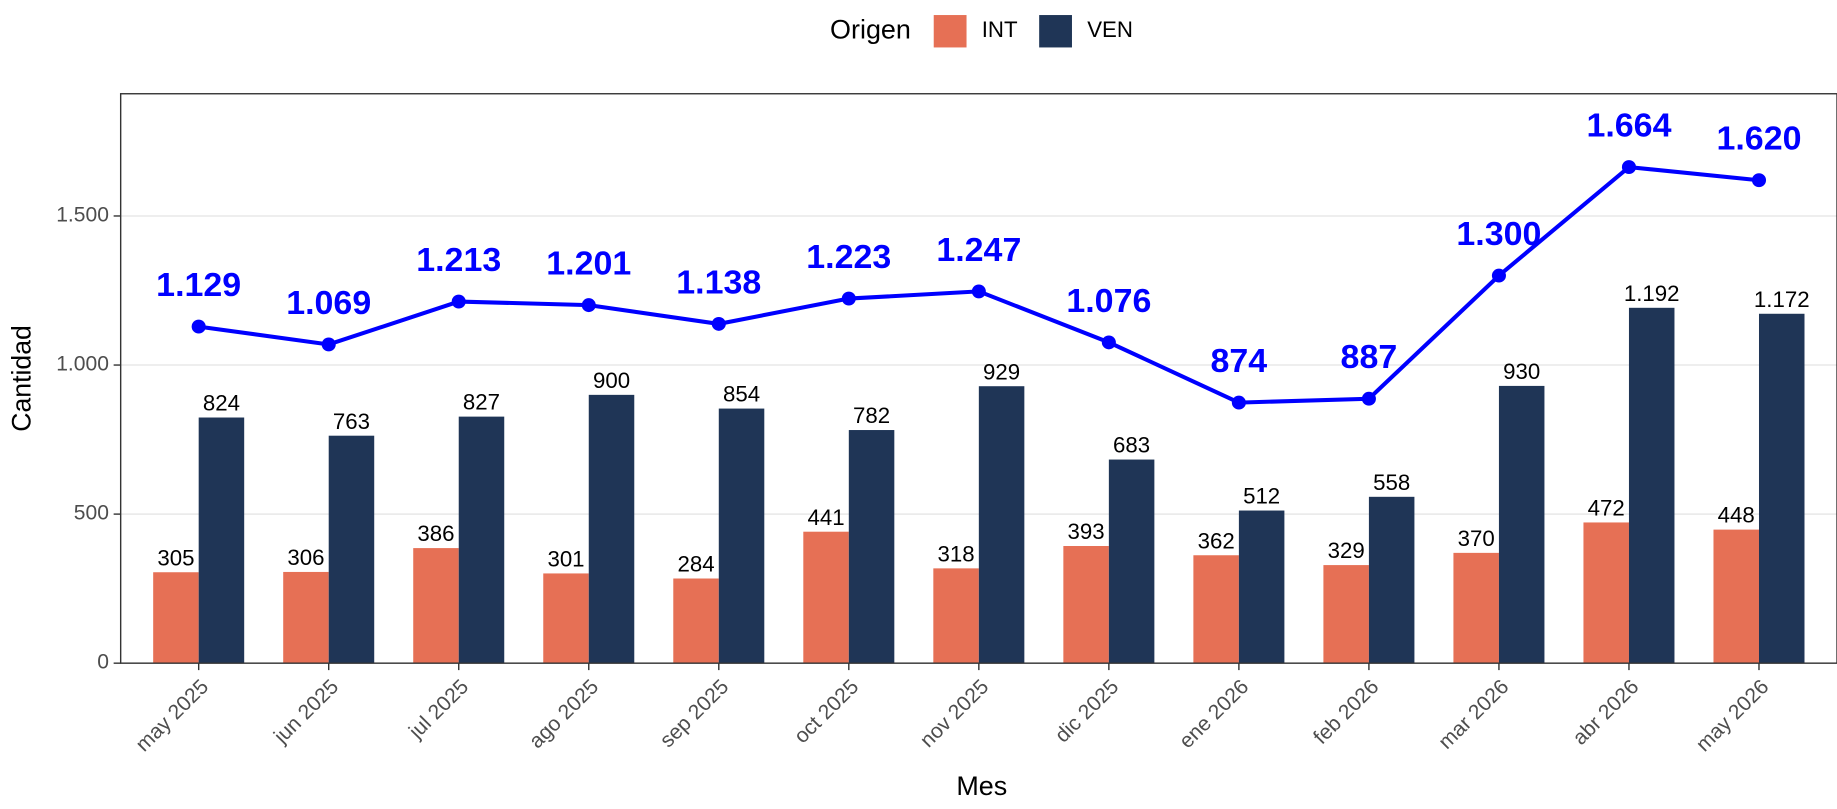  Describe the element at coordinates (1736, 515) in the screenshot. I see `bar-value-label: 448` at that location.